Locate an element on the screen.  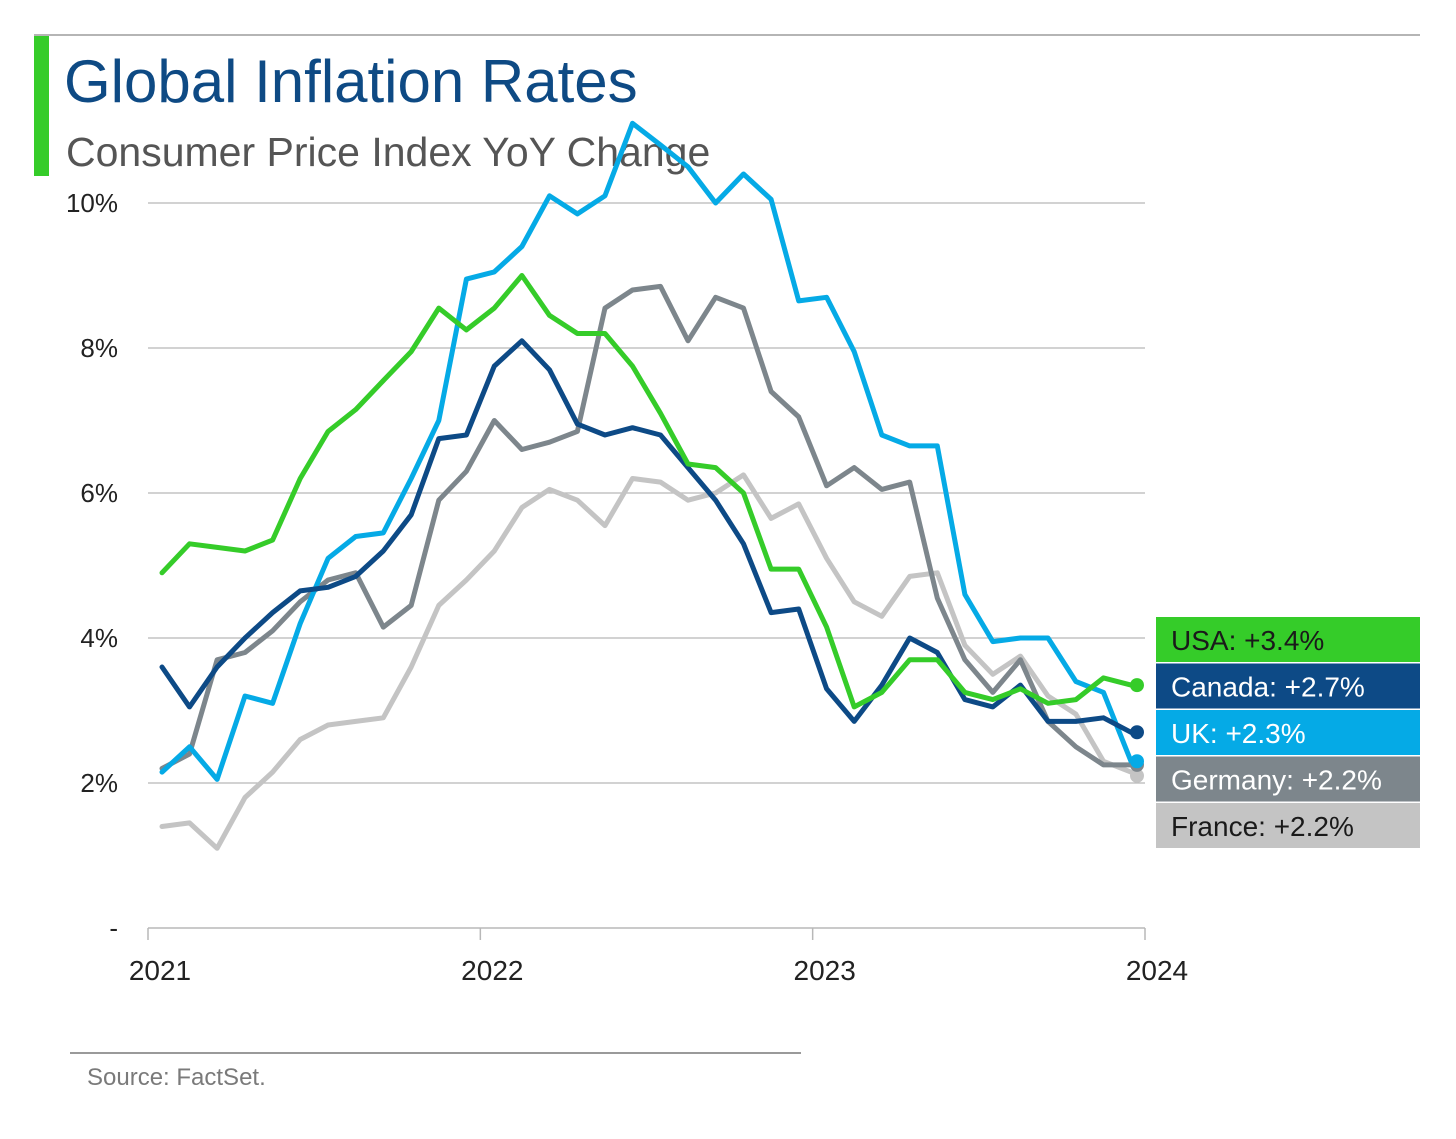
legend-box-germany is located at coordinates (1288, 779).